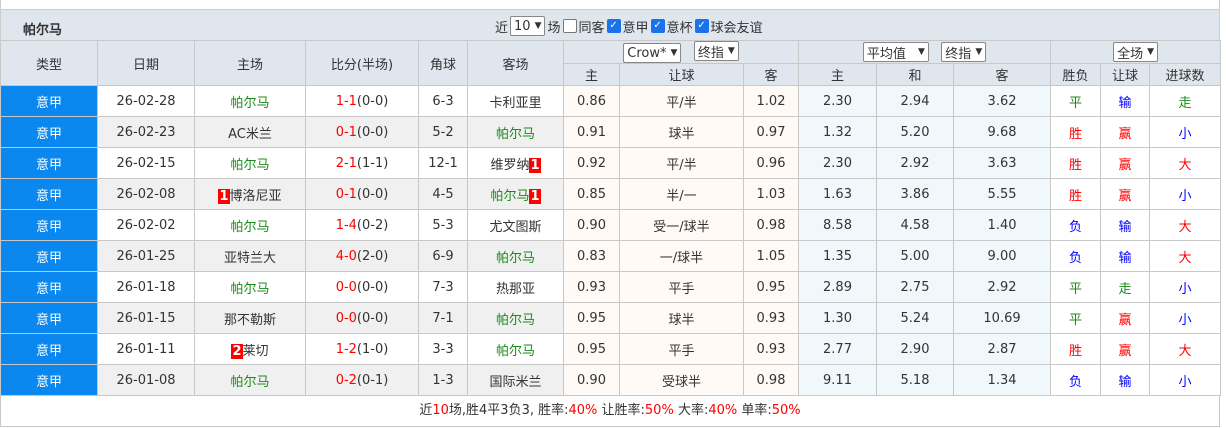 This screenshot has width=1226, height=428. I want to click on subcol-1: 让球, so click(681, 74).